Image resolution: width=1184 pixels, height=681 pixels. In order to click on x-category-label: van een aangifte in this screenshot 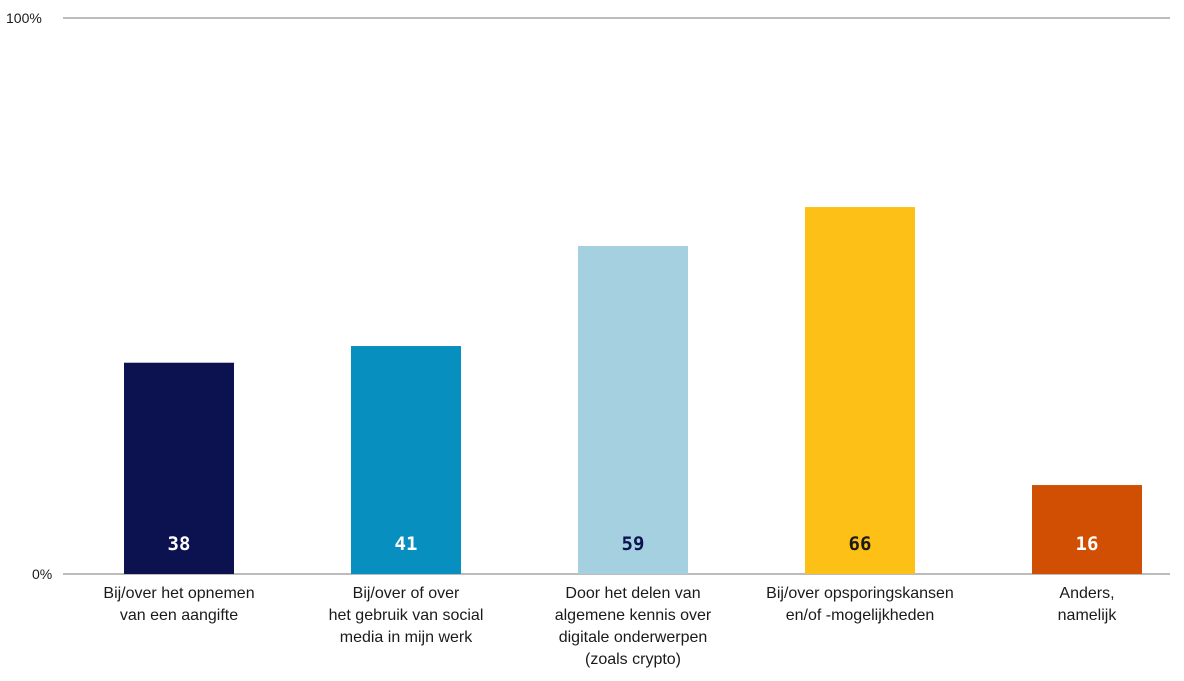, I will do `click(179, 615)`.